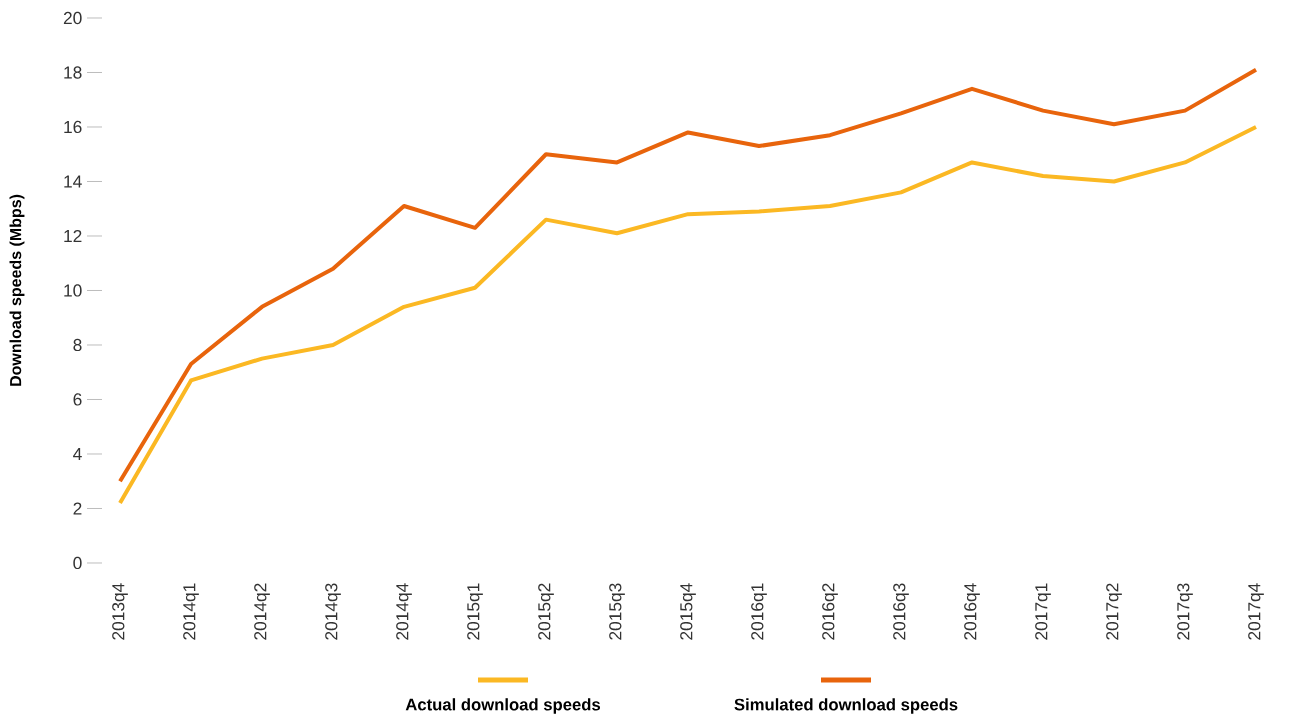 This screenshot has width=1292, height=717. What do you see at coordinates (404, 611) in the screenshot?
I see `x-tick-label: 2014q4` at bounding box center [404, 611].